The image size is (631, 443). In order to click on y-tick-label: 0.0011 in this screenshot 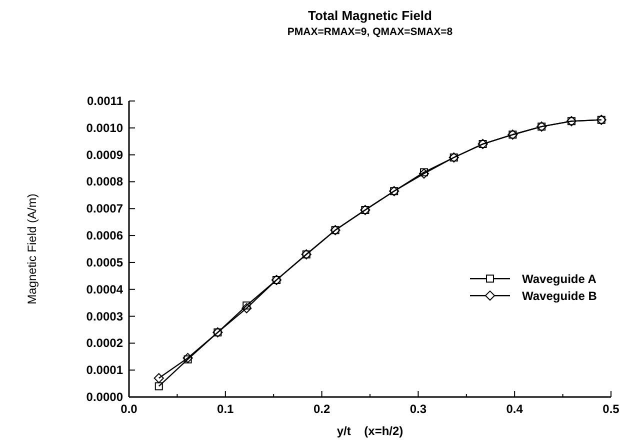, I will do `click(105, 101)`.